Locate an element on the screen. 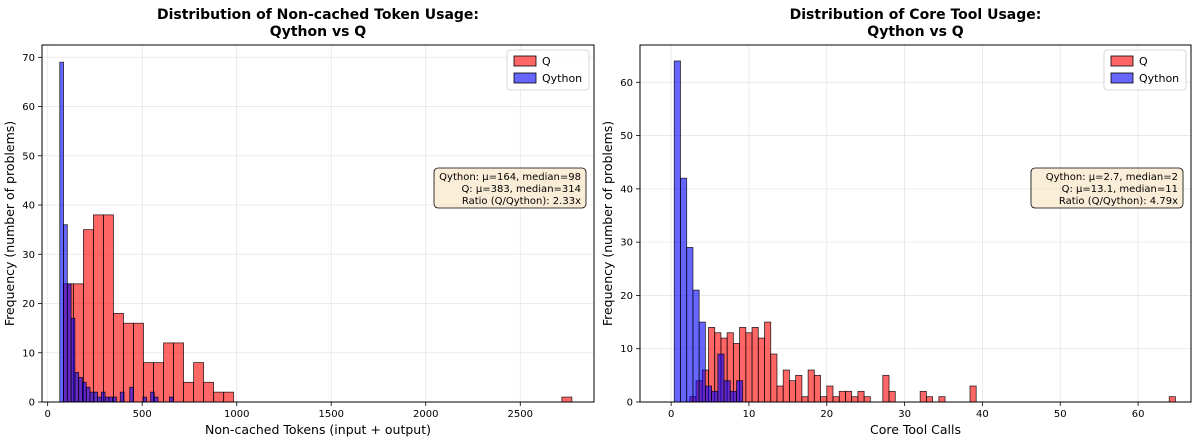 This screenshot has height=448, width=1200. y-tick-label: 0 is located at coordinates (630, 403).